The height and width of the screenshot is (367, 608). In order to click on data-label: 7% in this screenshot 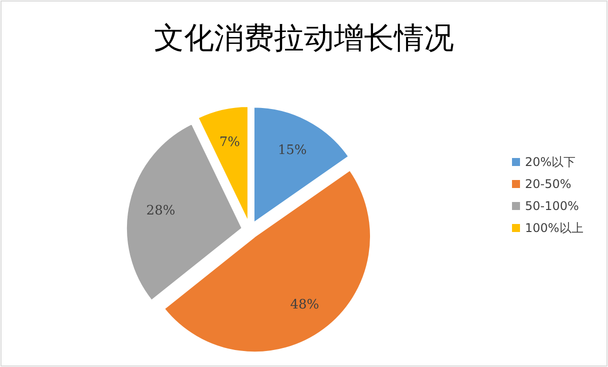, I will do `click(229, 142)`.